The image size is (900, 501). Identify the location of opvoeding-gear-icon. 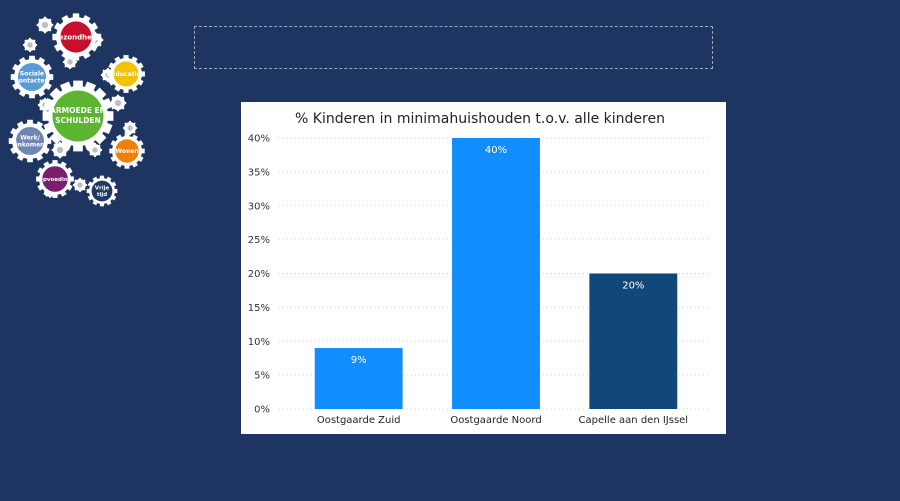
(55, 179).